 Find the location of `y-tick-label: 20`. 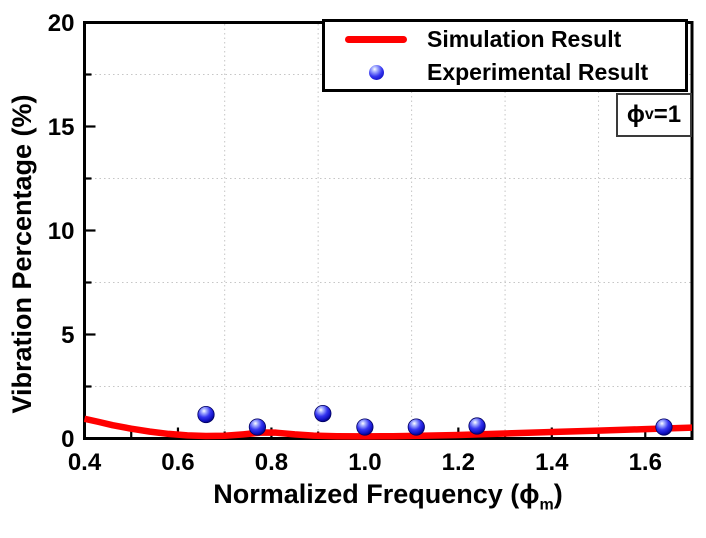

y-tick-label: 20 is located at coordinates (61, 23).